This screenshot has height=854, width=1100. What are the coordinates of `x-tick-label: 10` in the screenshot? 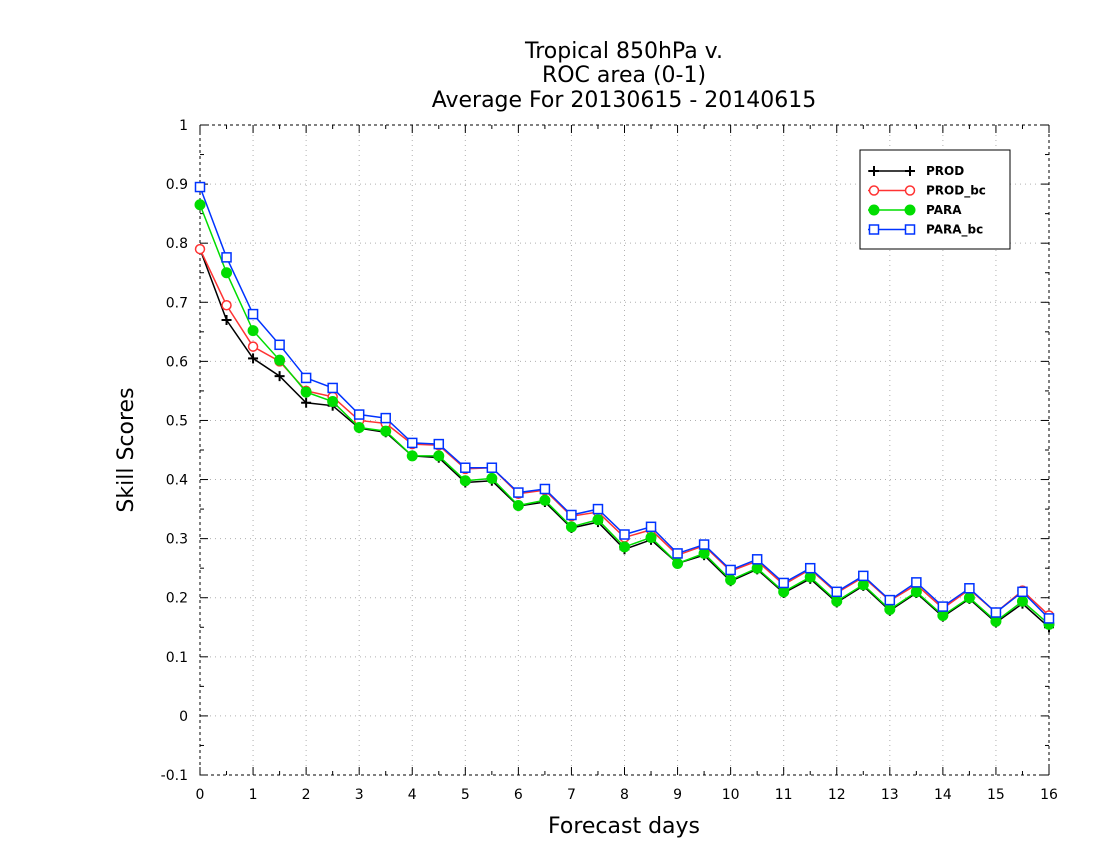 It's located at (731, 795).